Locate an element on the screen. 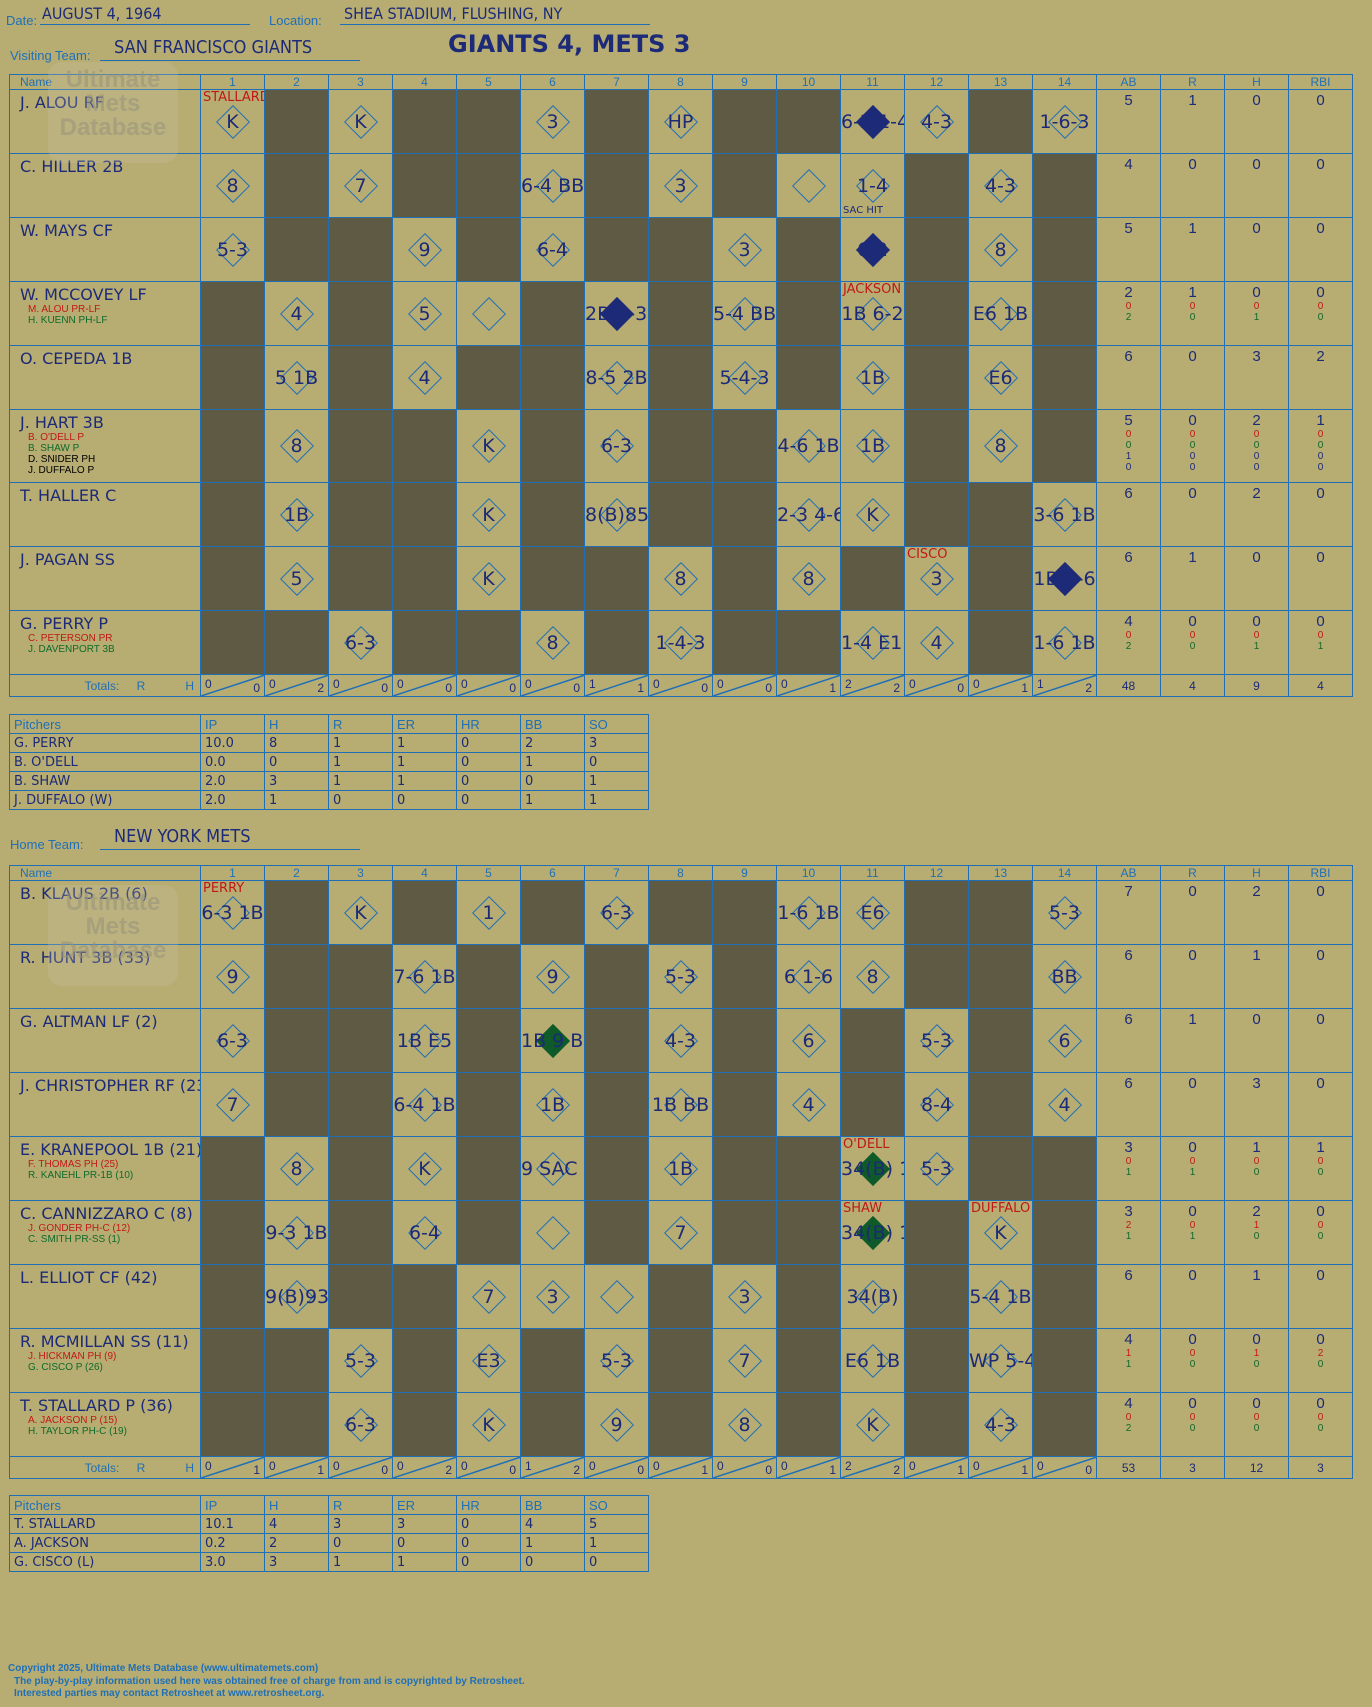  play-result: 34(B) 1B BB is located at coordinates (872, 1168).